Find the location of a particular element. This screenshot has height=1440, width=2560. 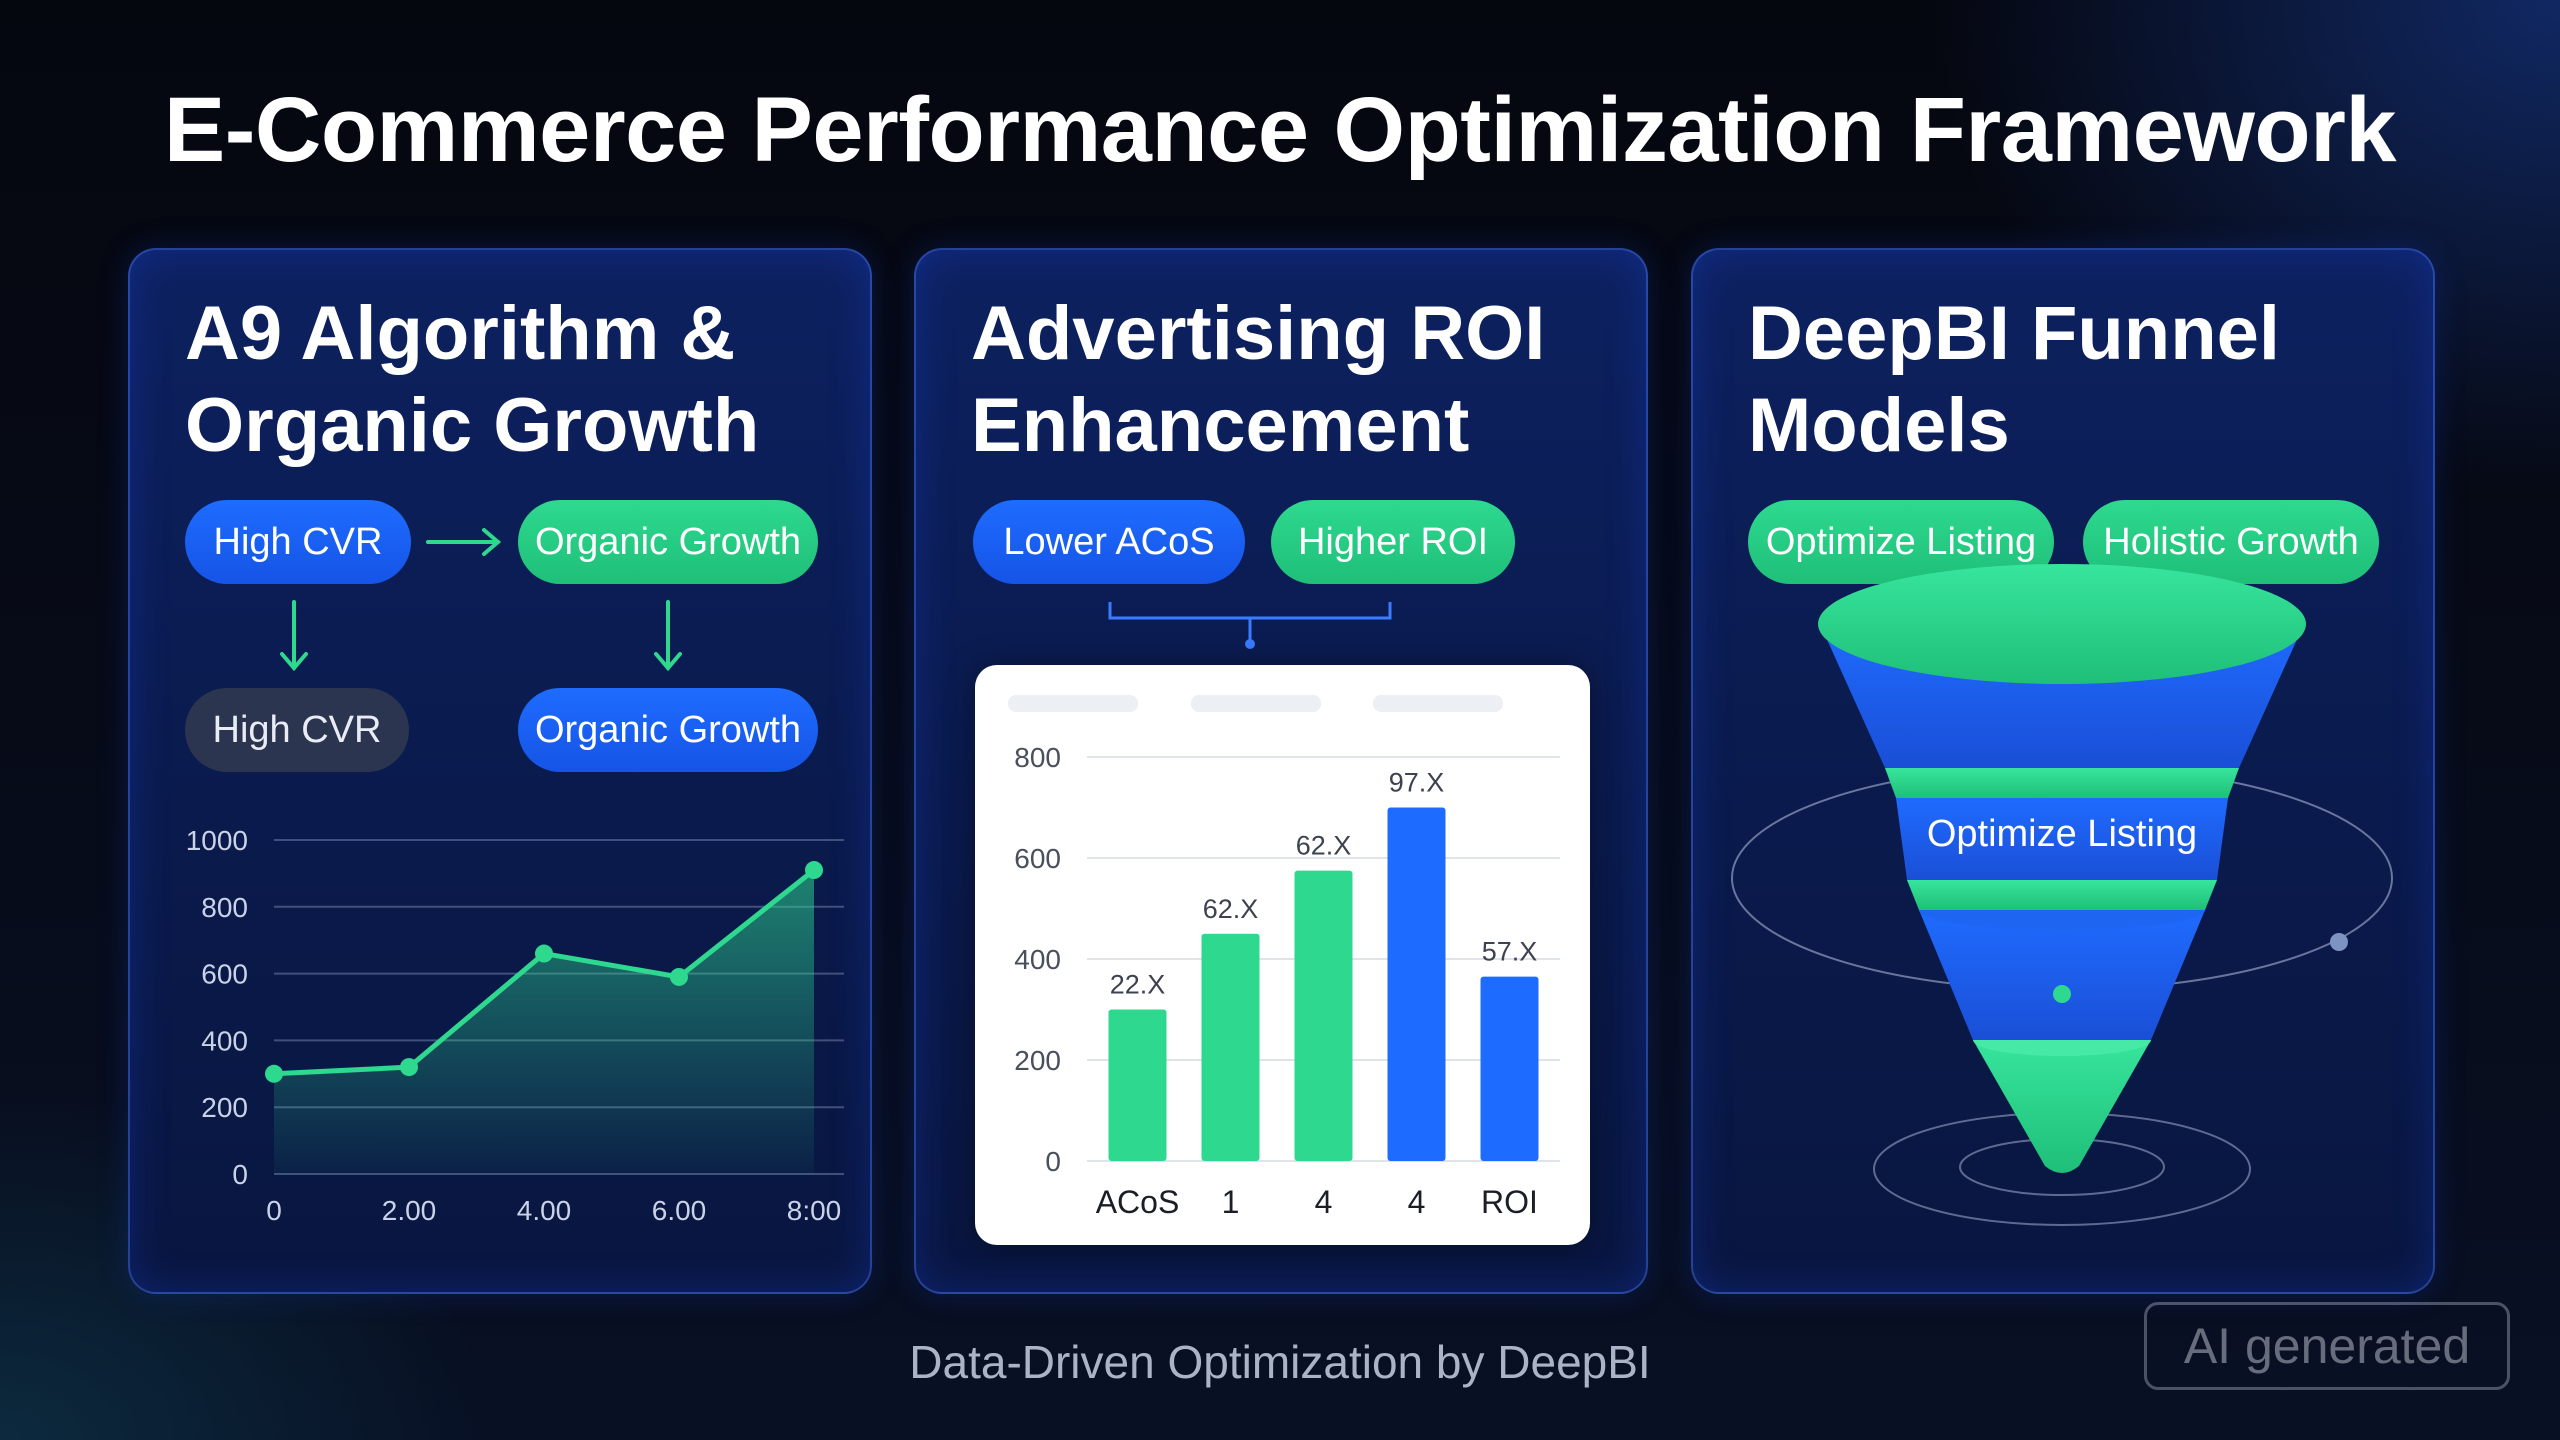

arrow-right-icon is located at coordinates (464, 542).